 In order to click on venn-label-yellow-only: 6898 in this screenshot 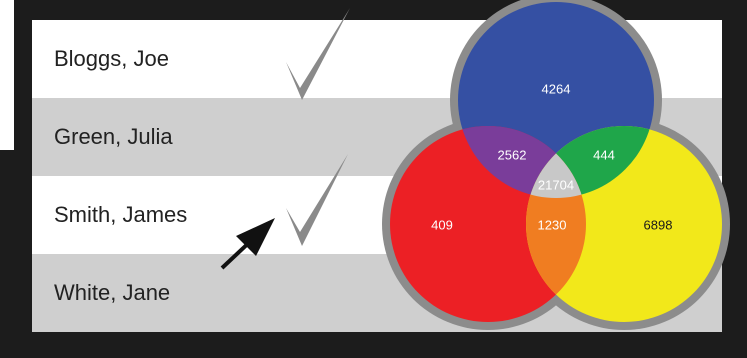, I will do `click(658, 224)`.